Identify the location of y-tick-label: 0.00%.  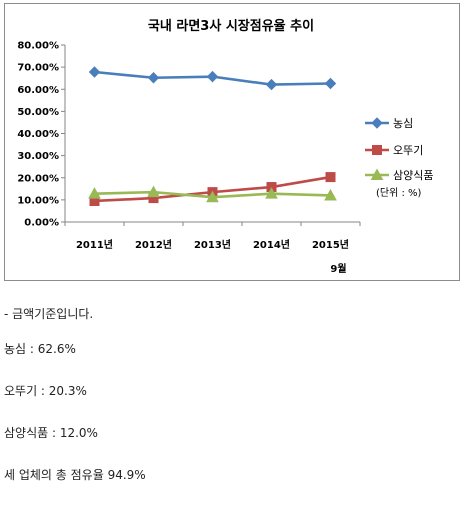
(41, 223).